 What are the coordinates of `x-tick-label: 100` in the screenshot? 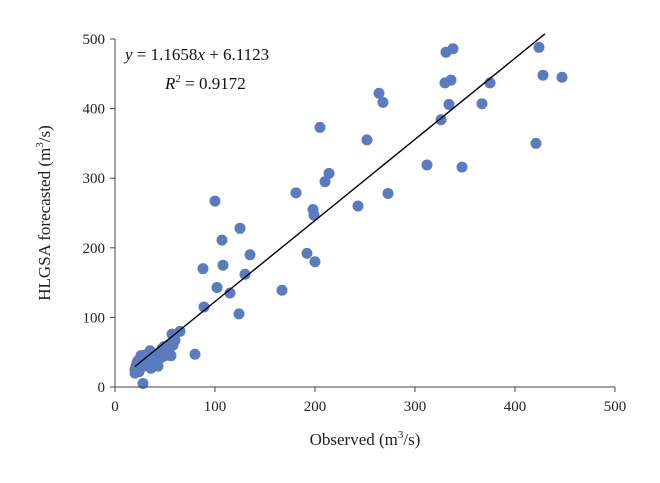 It's located at (215, 407).